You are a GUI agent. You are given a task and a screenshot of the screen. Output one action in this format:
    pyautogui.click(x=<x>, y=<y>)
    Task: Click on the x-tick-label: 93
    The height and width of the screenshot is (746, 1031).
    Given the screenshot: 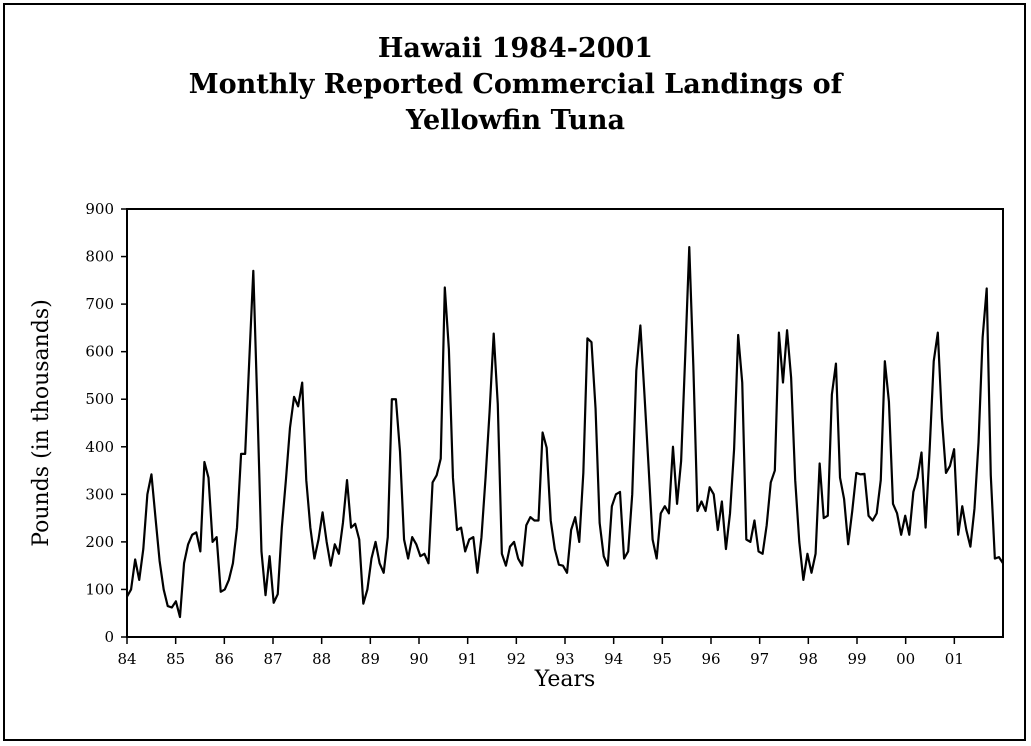 What is the action you would take?
    pyautogui.click(x=564, y=659)
    